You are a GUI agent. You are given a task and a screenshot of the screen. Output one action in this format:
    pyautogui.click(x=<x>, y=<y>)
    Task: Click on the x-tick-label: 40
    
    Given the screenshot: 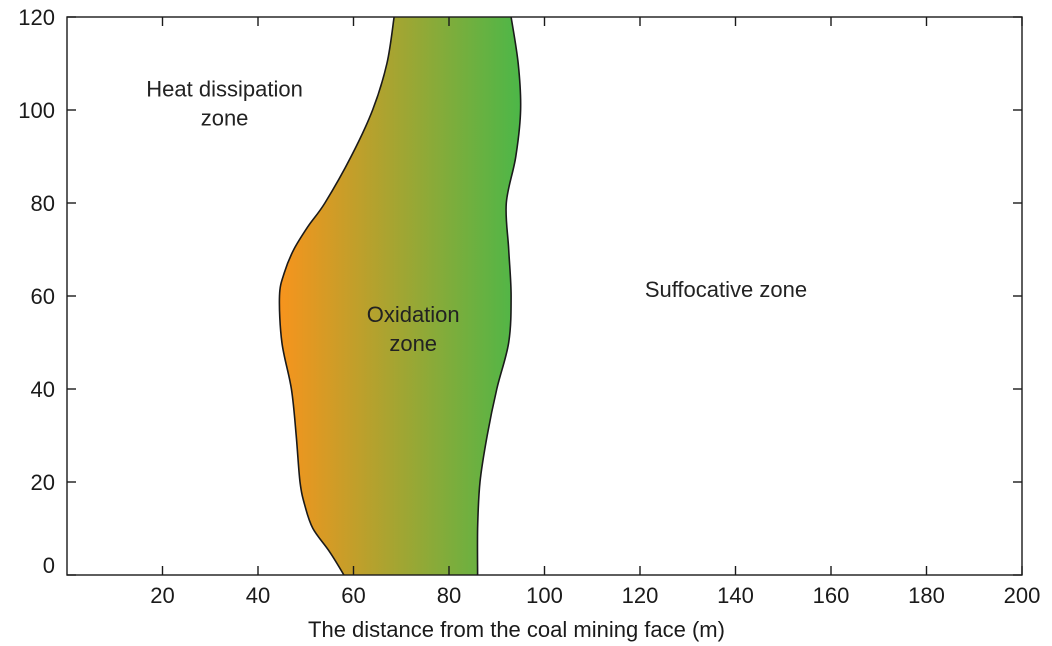 What is the action you would take?
    pyautogui.click(x=258, y=595)
    